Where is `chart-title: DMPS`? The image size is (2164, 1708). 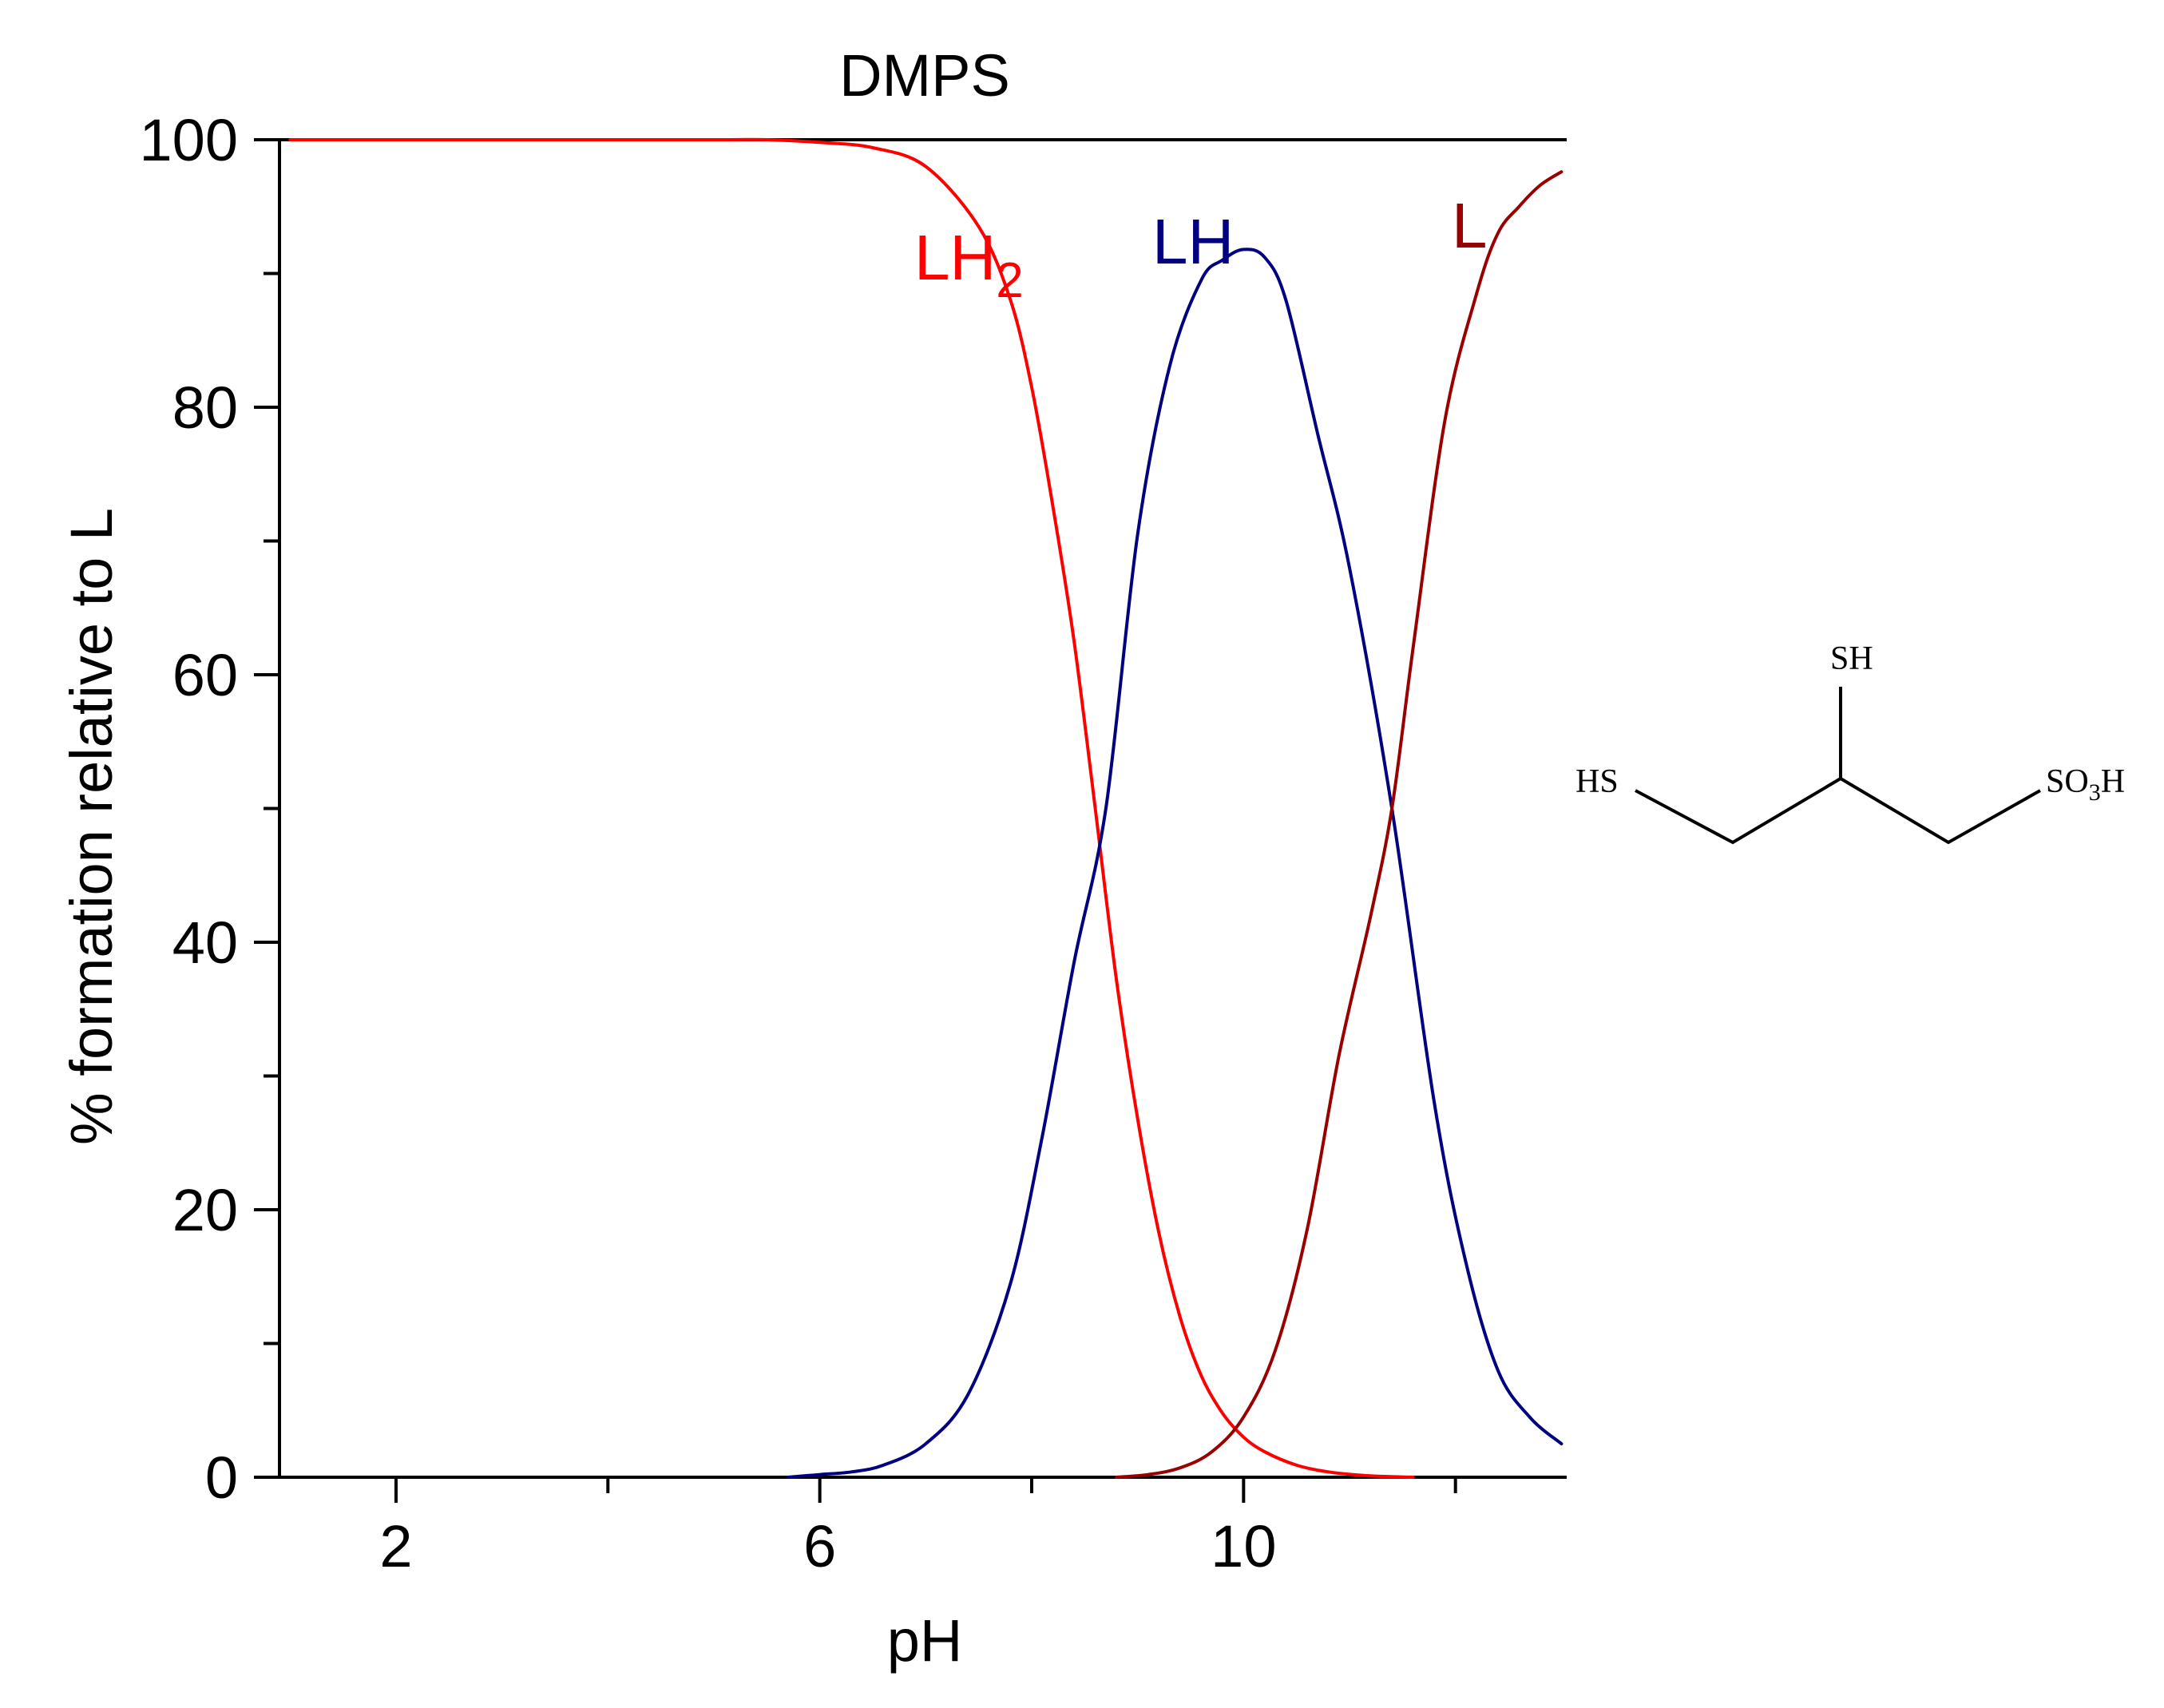
chart-title: DMPS is located at coordinates (924, 75).